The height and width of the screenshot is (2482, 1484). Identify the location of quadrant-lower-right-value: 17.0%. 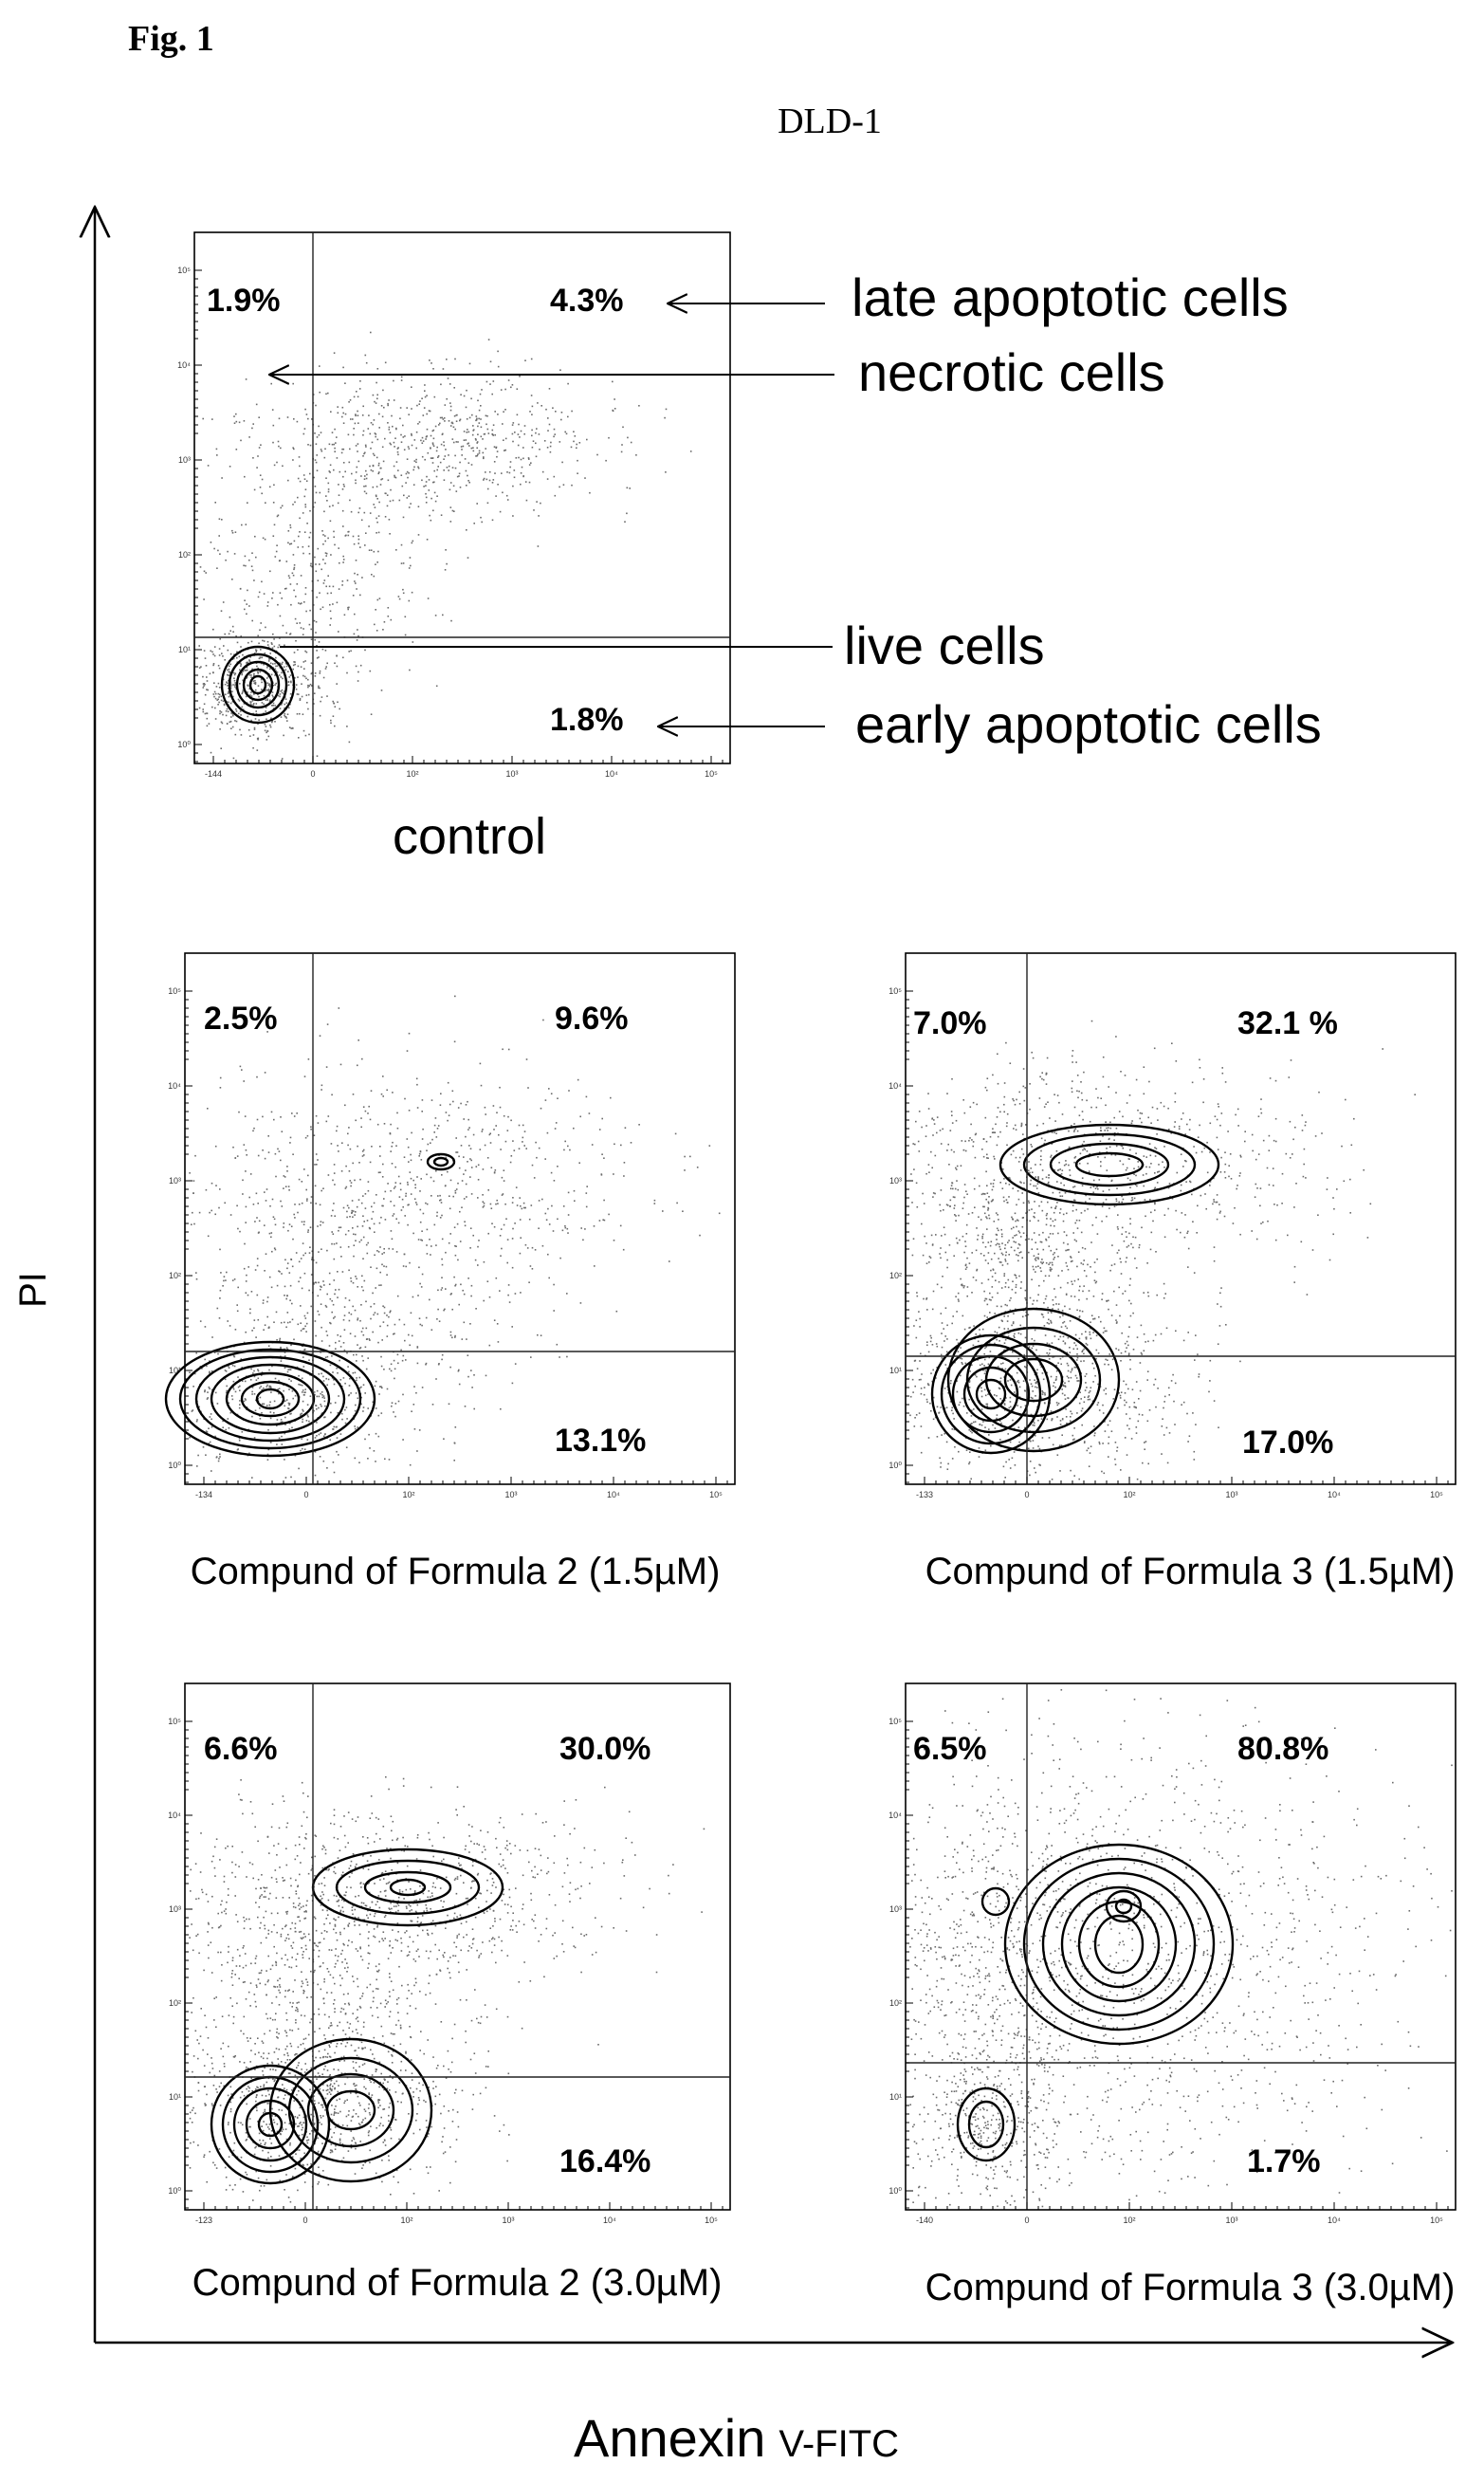
(1287, 1443).